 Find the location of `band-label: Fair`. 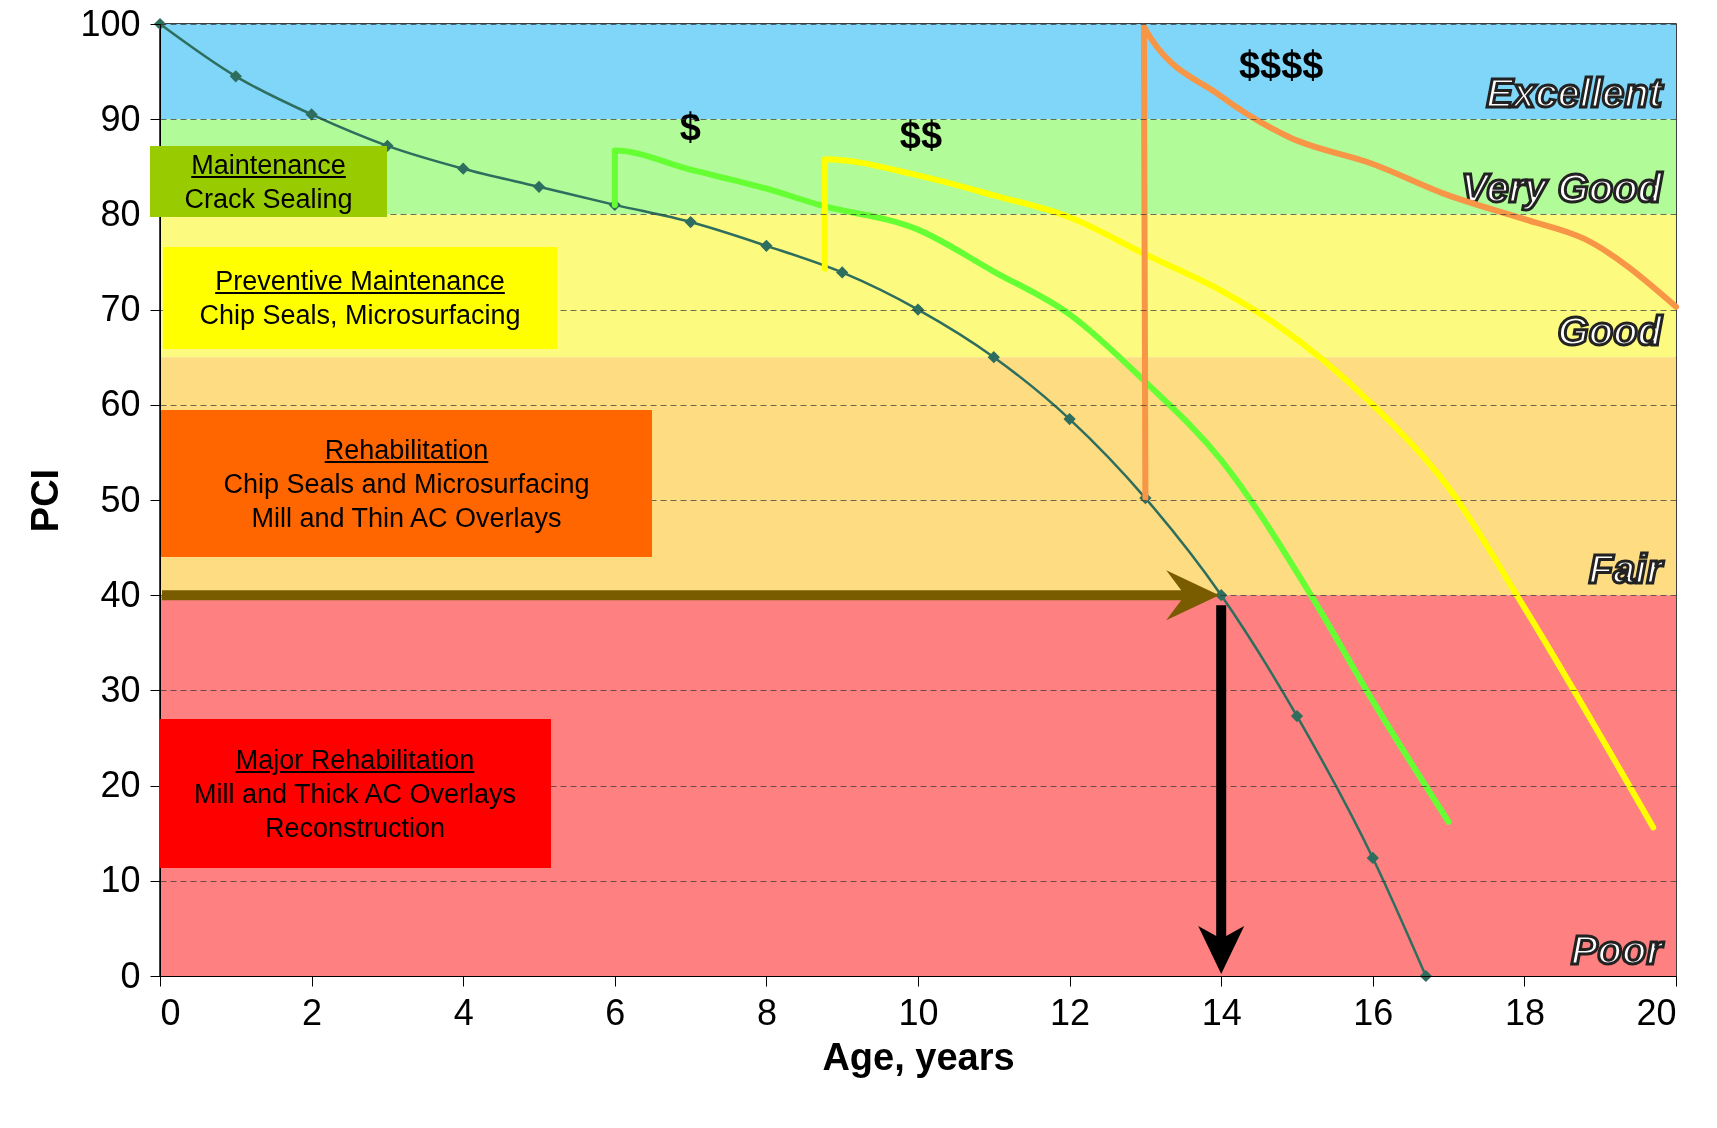

band-label: Fair is located at coordinates (1626, 569).